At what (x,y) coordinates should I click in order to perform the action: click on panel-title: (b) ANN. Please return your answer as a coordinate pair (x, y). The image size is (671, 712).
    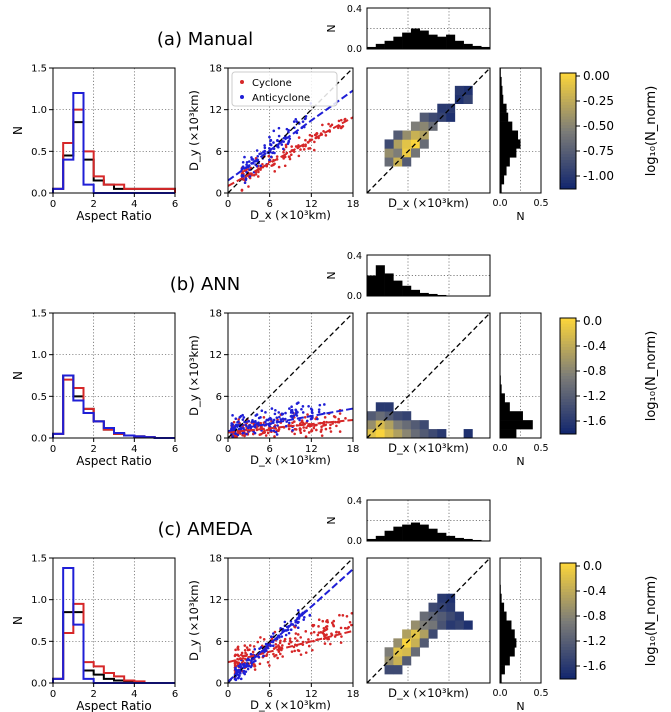
    Looking at the image, I should click on (205, 284).